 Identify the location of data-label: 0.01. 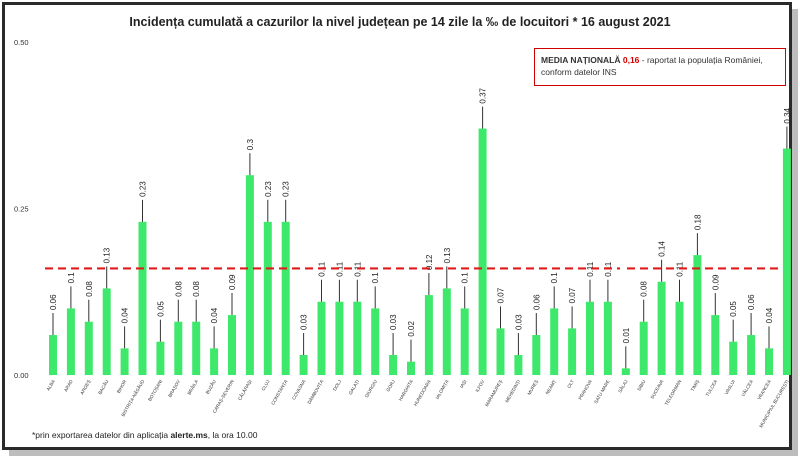
(626, 335).